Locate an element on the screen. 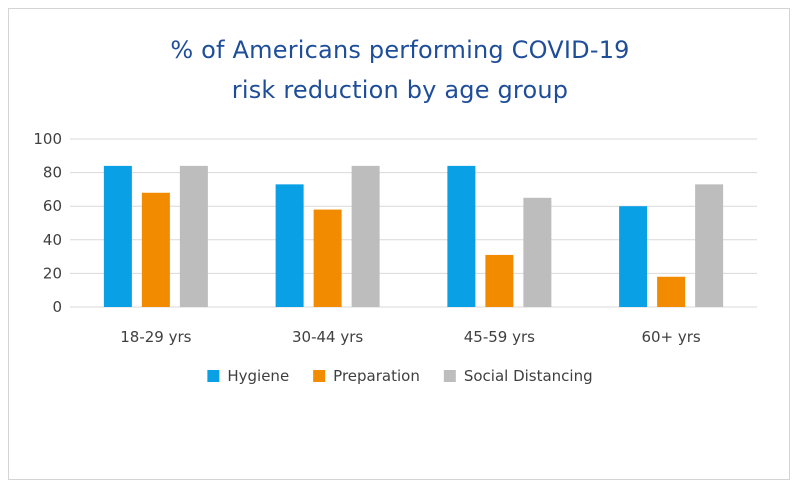 This screenshot has width=800, height=496. y-tick-label: 60 is located at coordinates (52, 206).